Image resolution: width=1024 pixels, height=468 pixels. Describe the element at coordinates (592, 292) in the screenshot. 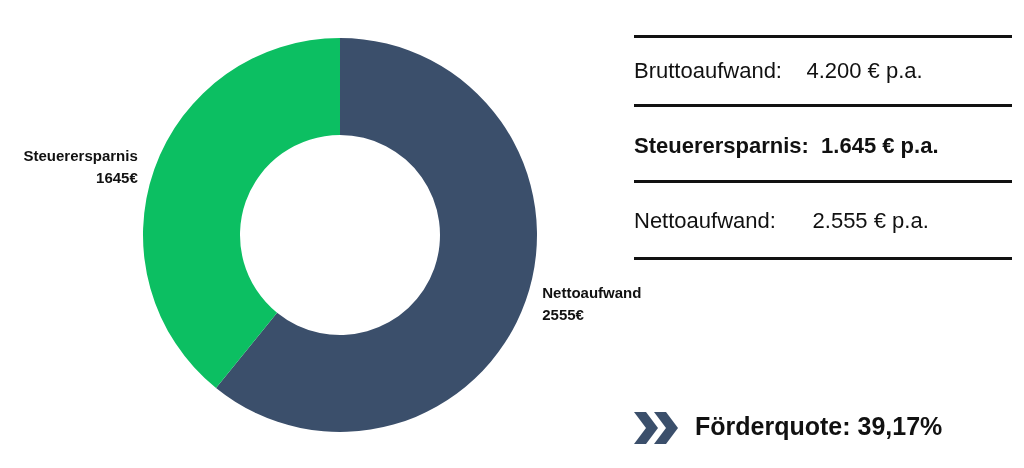

I see `slice-label: Nettoaufwand` at that location.